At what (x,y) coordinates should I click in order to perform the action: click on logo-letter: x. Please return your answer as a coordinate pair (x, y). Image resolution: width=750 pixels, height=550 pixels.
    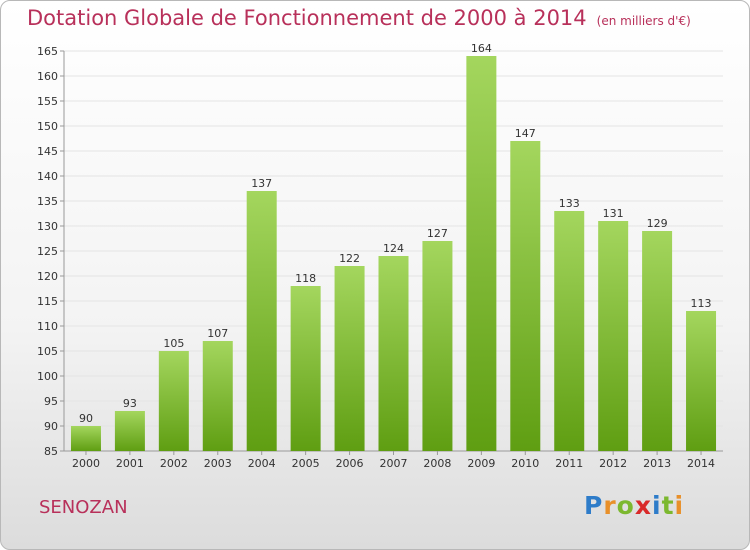
    Looking at the image, I should click on (643, 505).